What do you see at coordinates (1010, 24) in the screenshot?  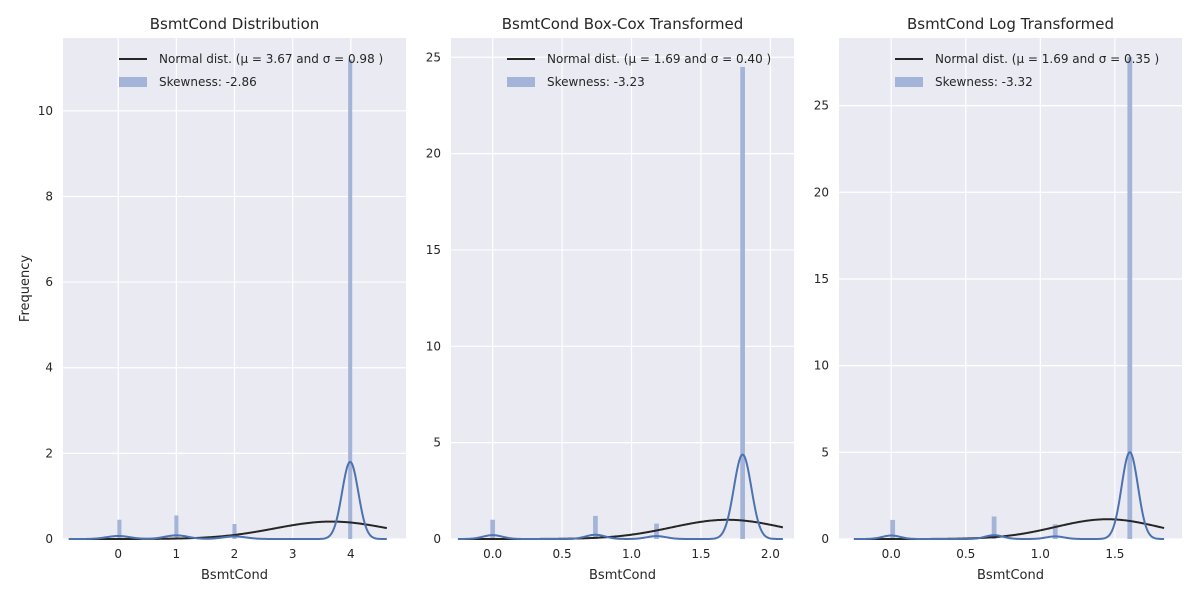 I see `chart-title: BsmtCond Log Transformed` at bounding box center [1010, 24].